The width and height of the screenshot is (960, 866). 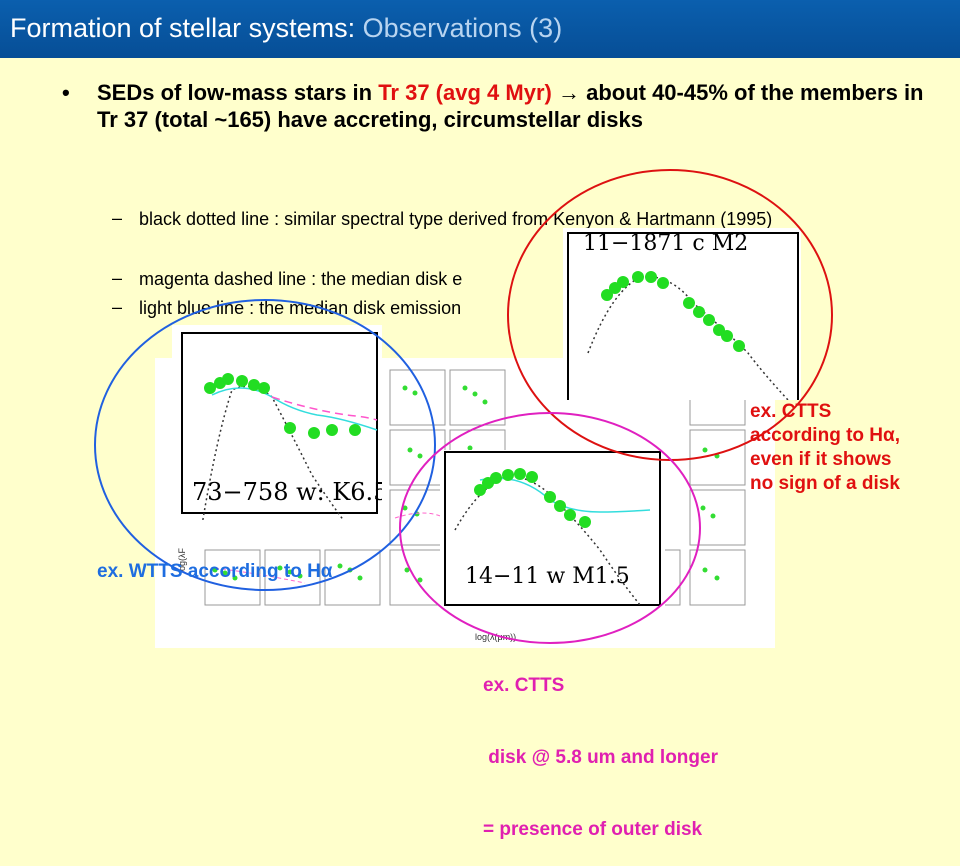 I want to click on panel-label-73-758: 73−758 w: K6.5, so click(x=287, y=492).